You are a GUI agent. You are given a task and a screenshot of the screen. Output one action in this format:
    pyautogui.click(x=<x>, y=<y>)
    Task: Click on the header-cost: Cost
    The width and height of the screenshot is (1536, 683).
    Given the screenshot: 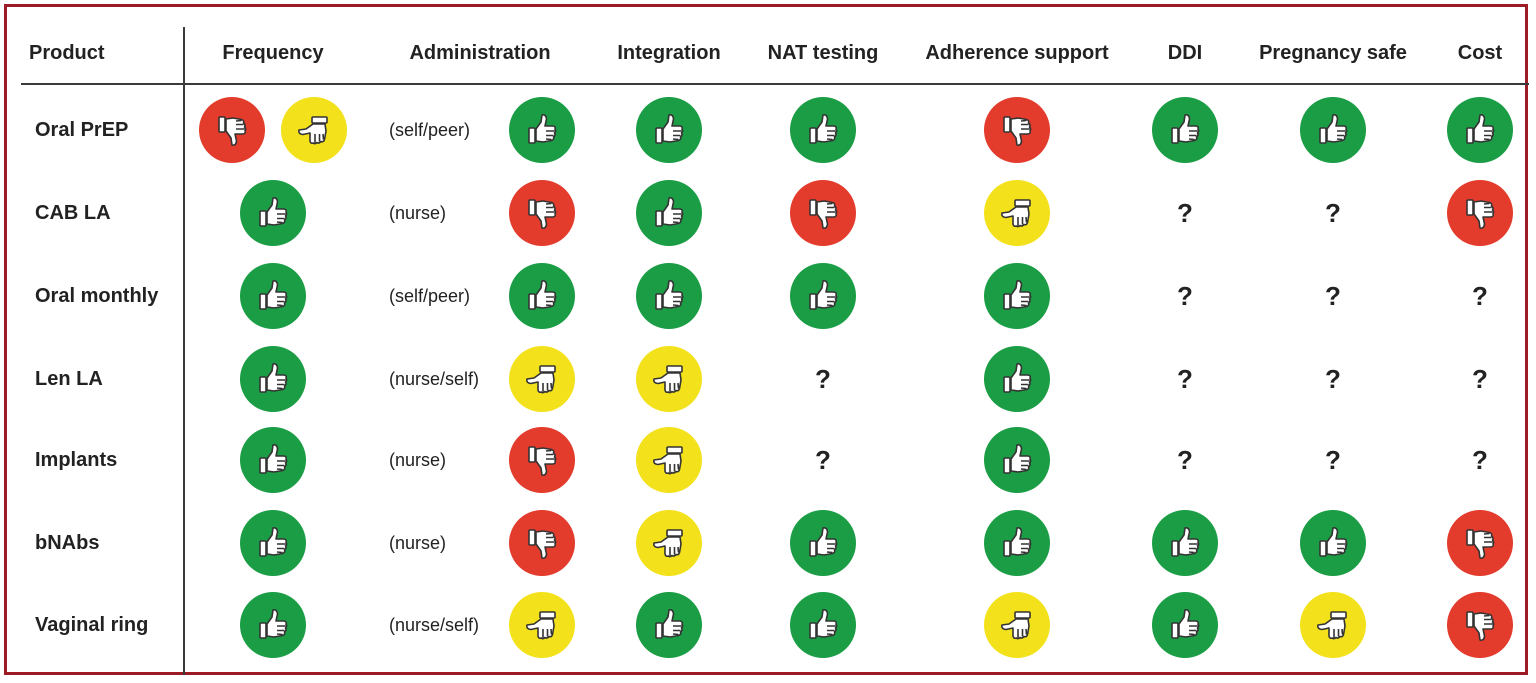 What is the action you would take?
    pyautogui.click(x=1480, y=53)
    